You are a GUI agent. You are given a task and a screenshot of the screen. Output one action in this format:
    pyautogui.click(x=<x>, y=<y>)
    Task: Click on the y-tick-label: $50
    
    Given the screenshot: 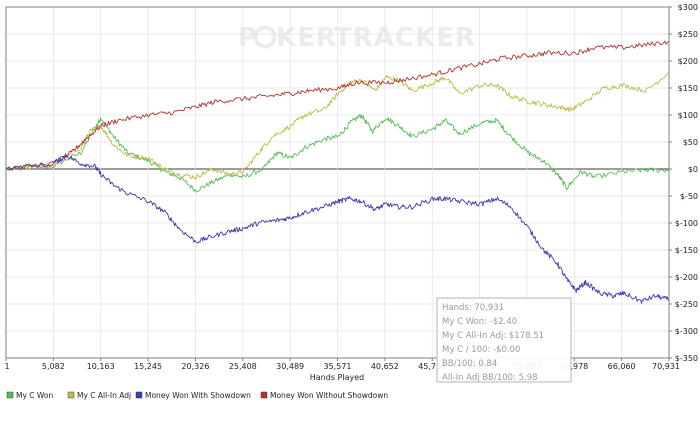 What is the action you would take?
    pyautogui.click(x=690, y=142)
    